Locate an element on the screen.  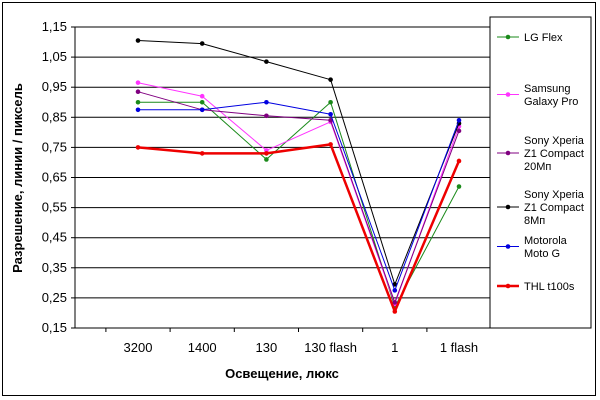
legend-label: 20Мп is located at coordinates (537, 167).